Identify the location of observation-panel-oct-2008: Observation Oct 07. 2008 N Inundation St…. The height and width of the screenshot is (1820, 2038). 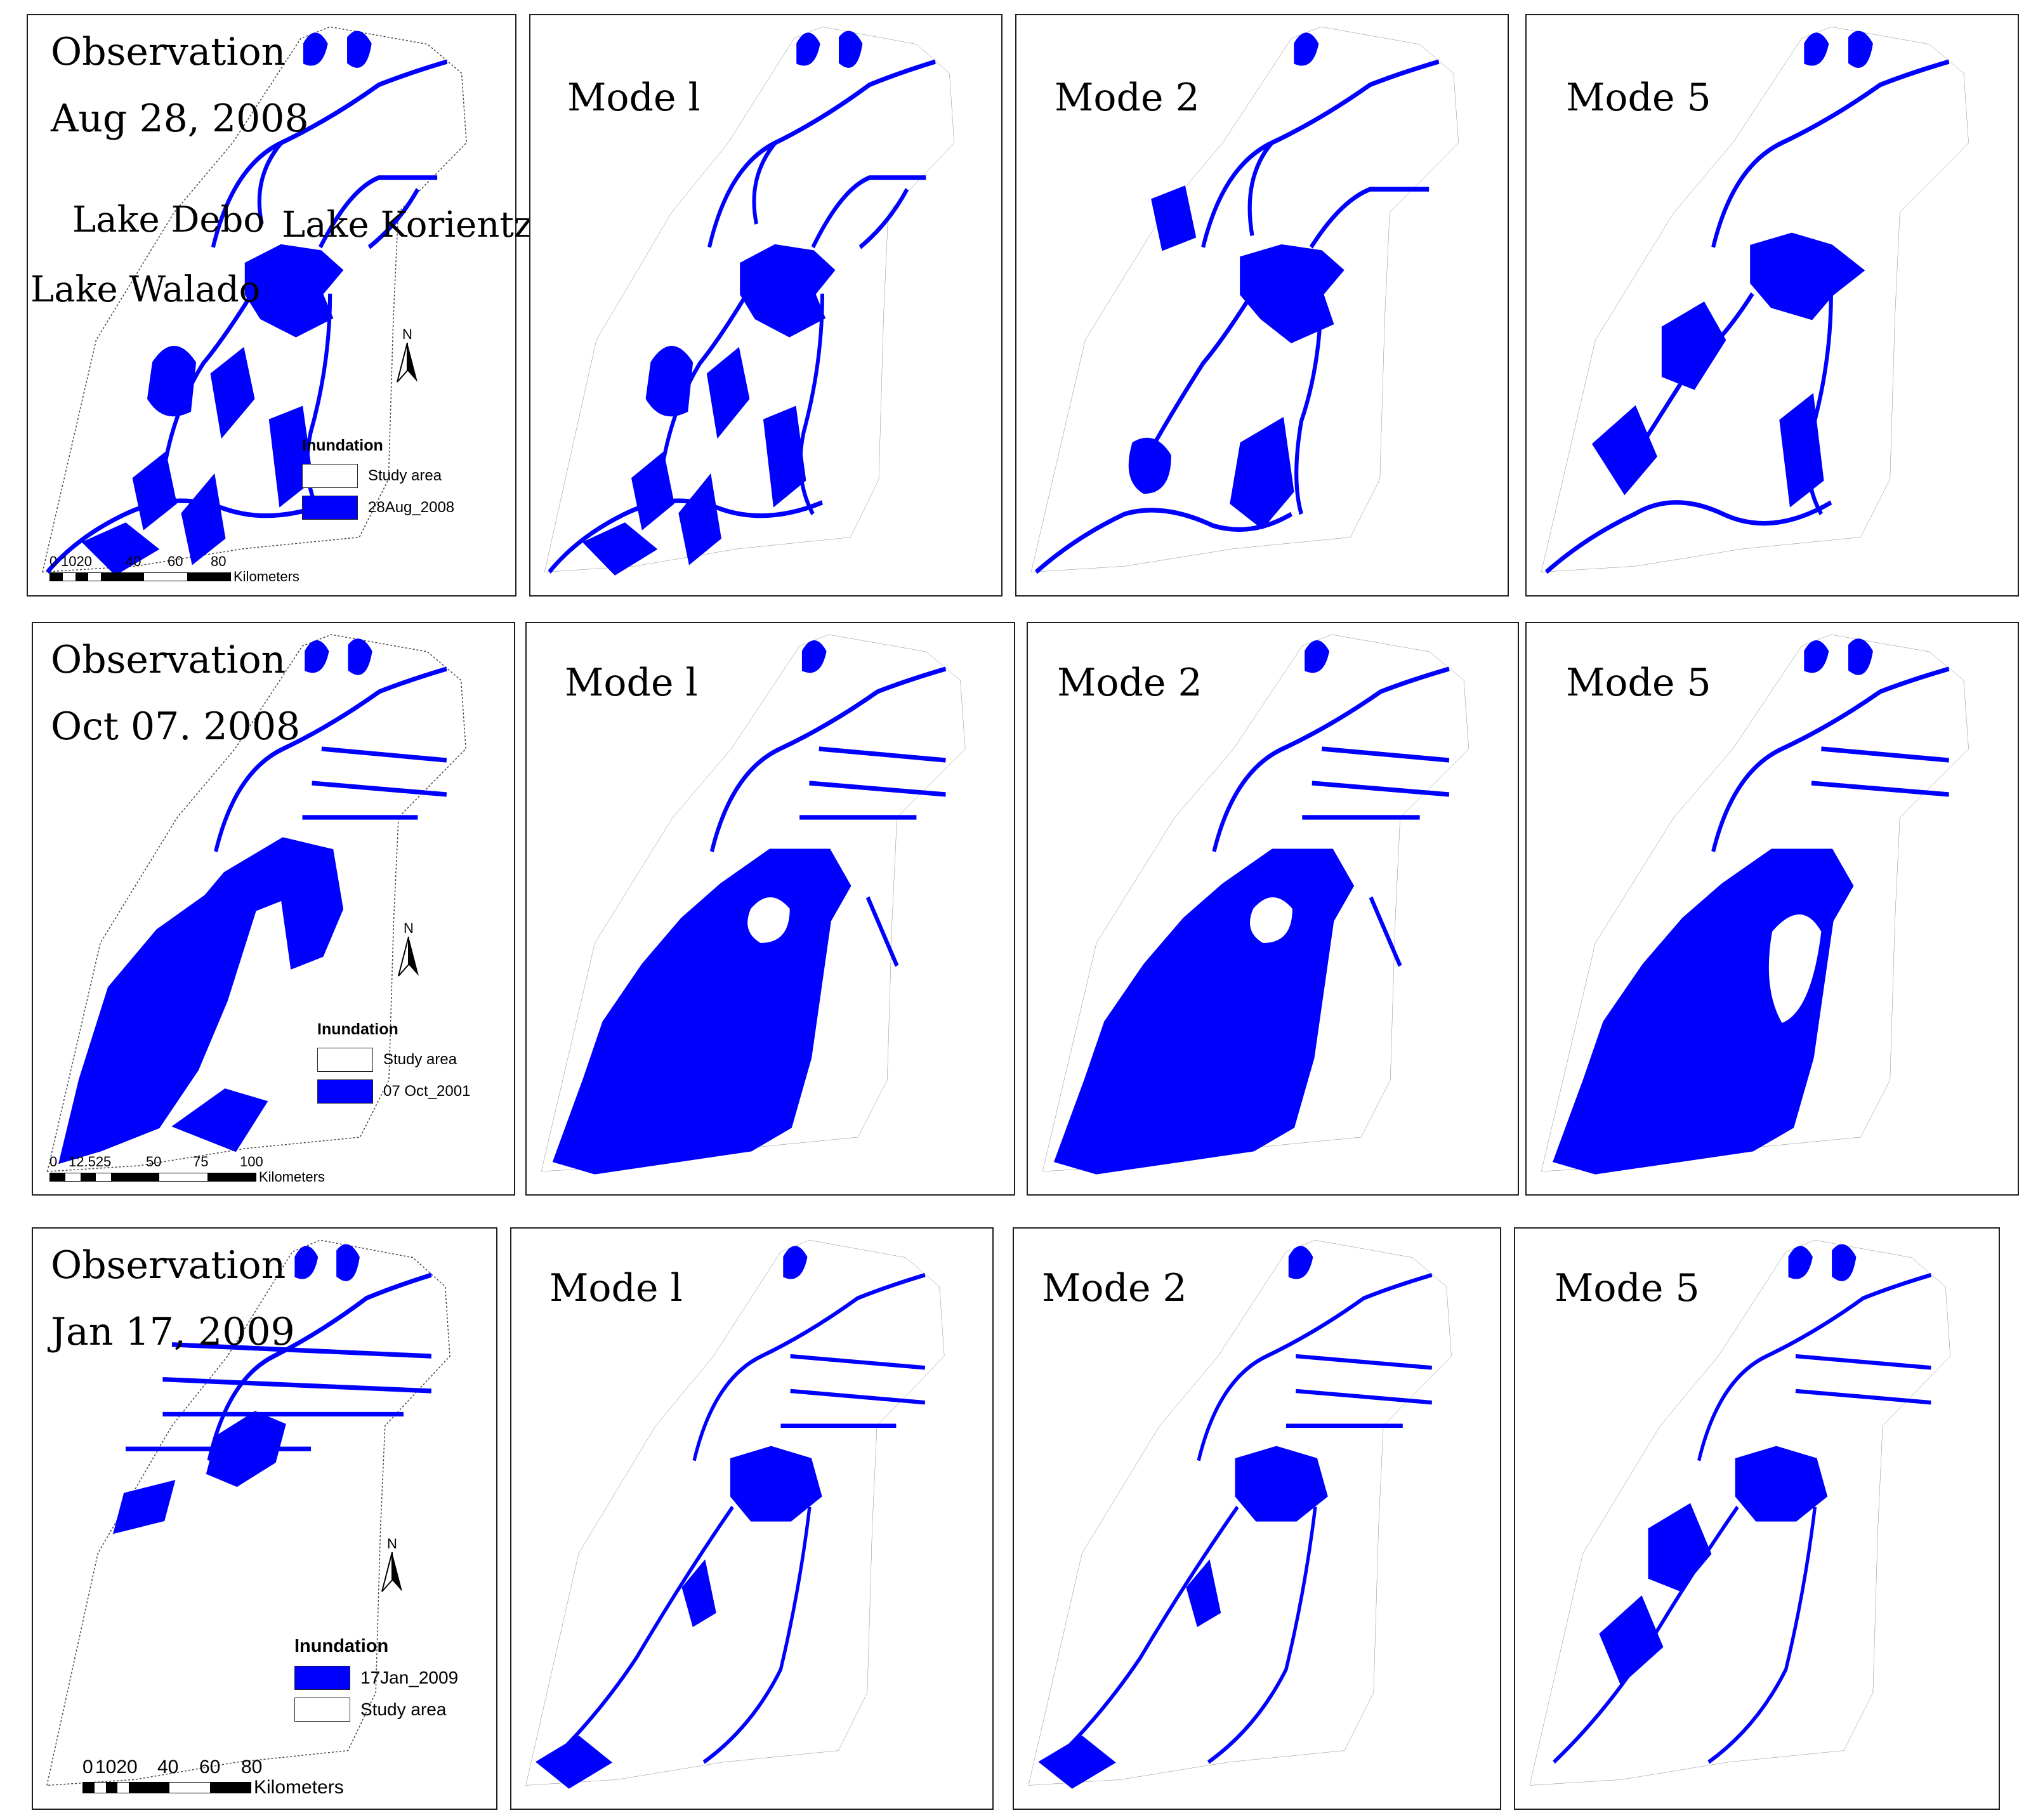
(273, 909).